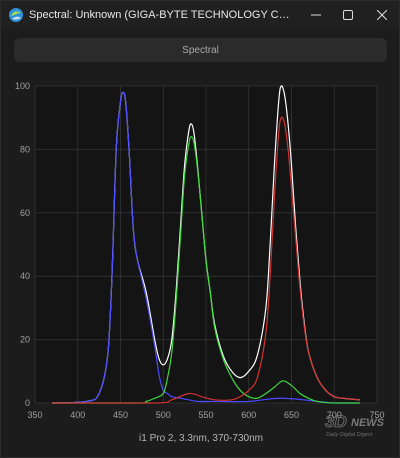  I want to click on y-tick-label: 80, so click(25, 149).